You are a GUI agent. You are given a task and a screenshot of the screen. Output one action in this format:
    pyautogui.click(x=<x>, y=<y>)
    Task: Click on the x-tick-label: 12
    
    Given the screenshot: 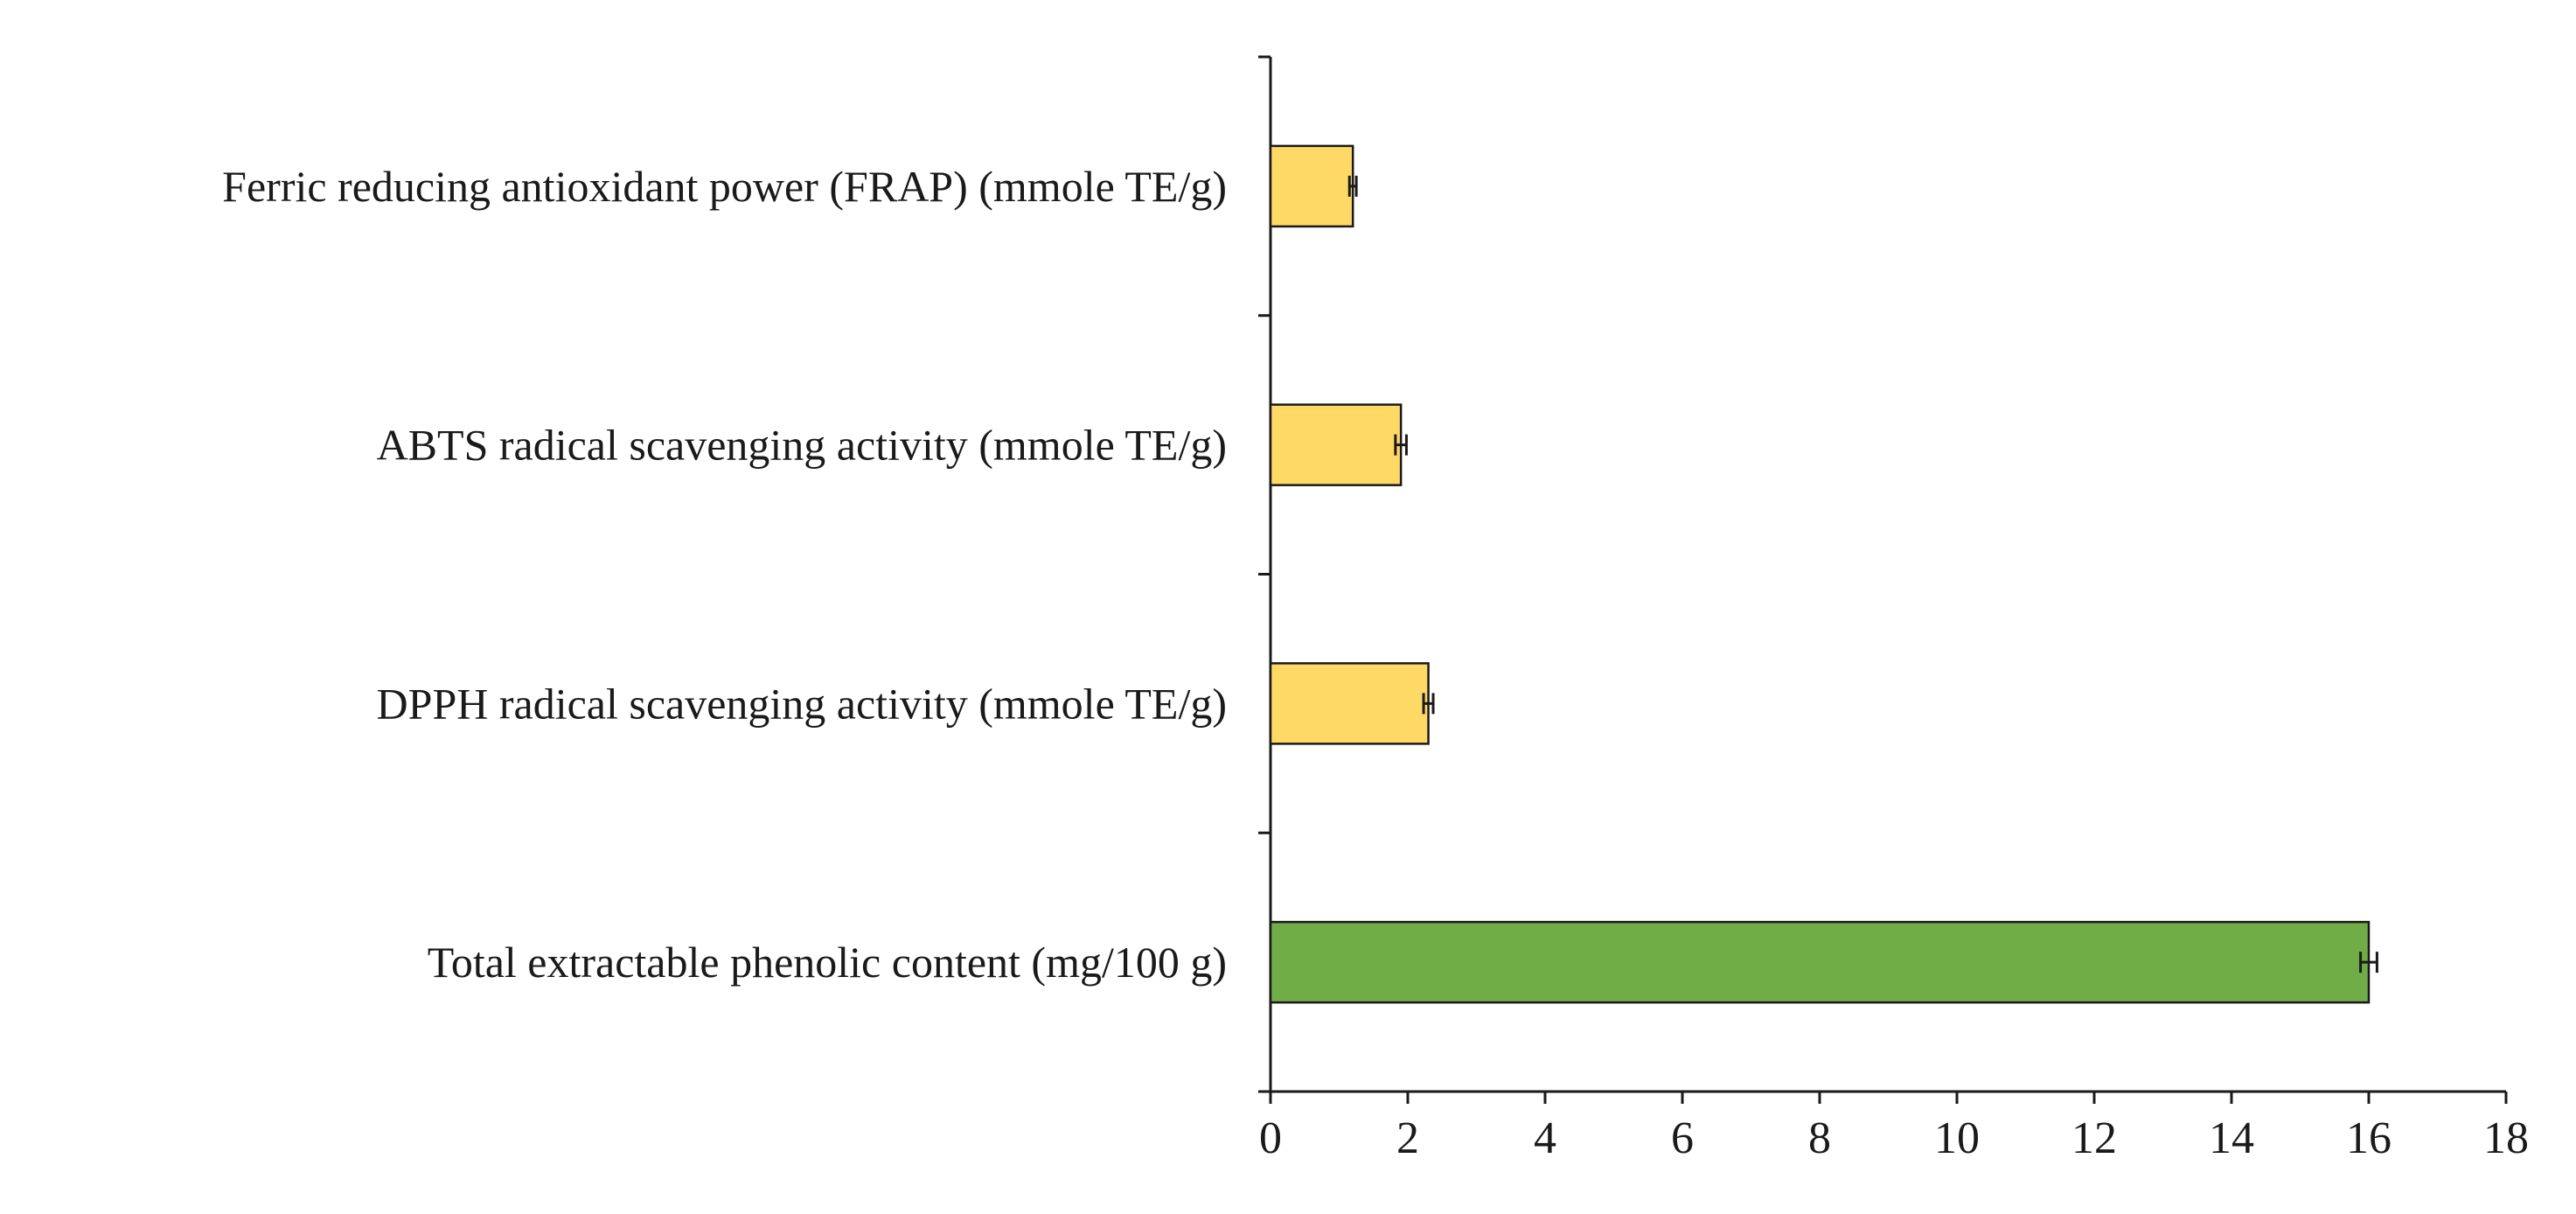 What is the action you would take?
    pyautogui.click(x=2094, y=1138)
    